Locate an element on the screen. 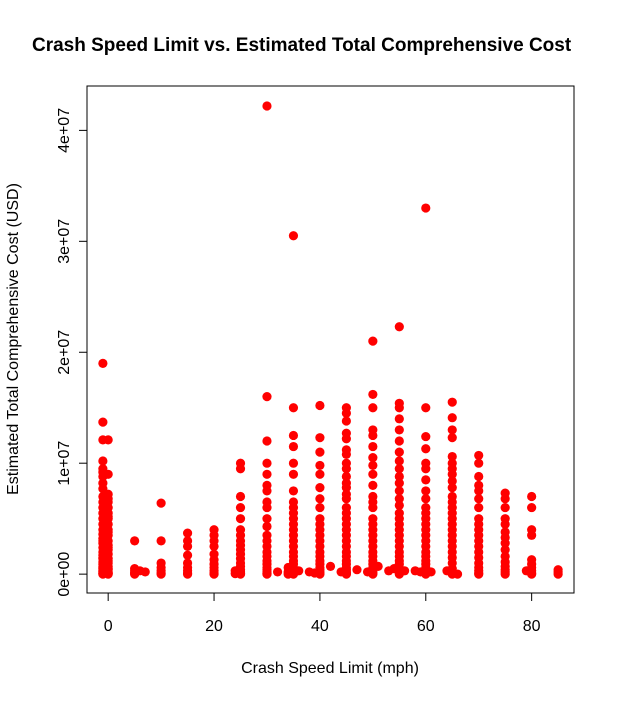  y-tick-label: 0e+00 is located at coordinates (64, 574).